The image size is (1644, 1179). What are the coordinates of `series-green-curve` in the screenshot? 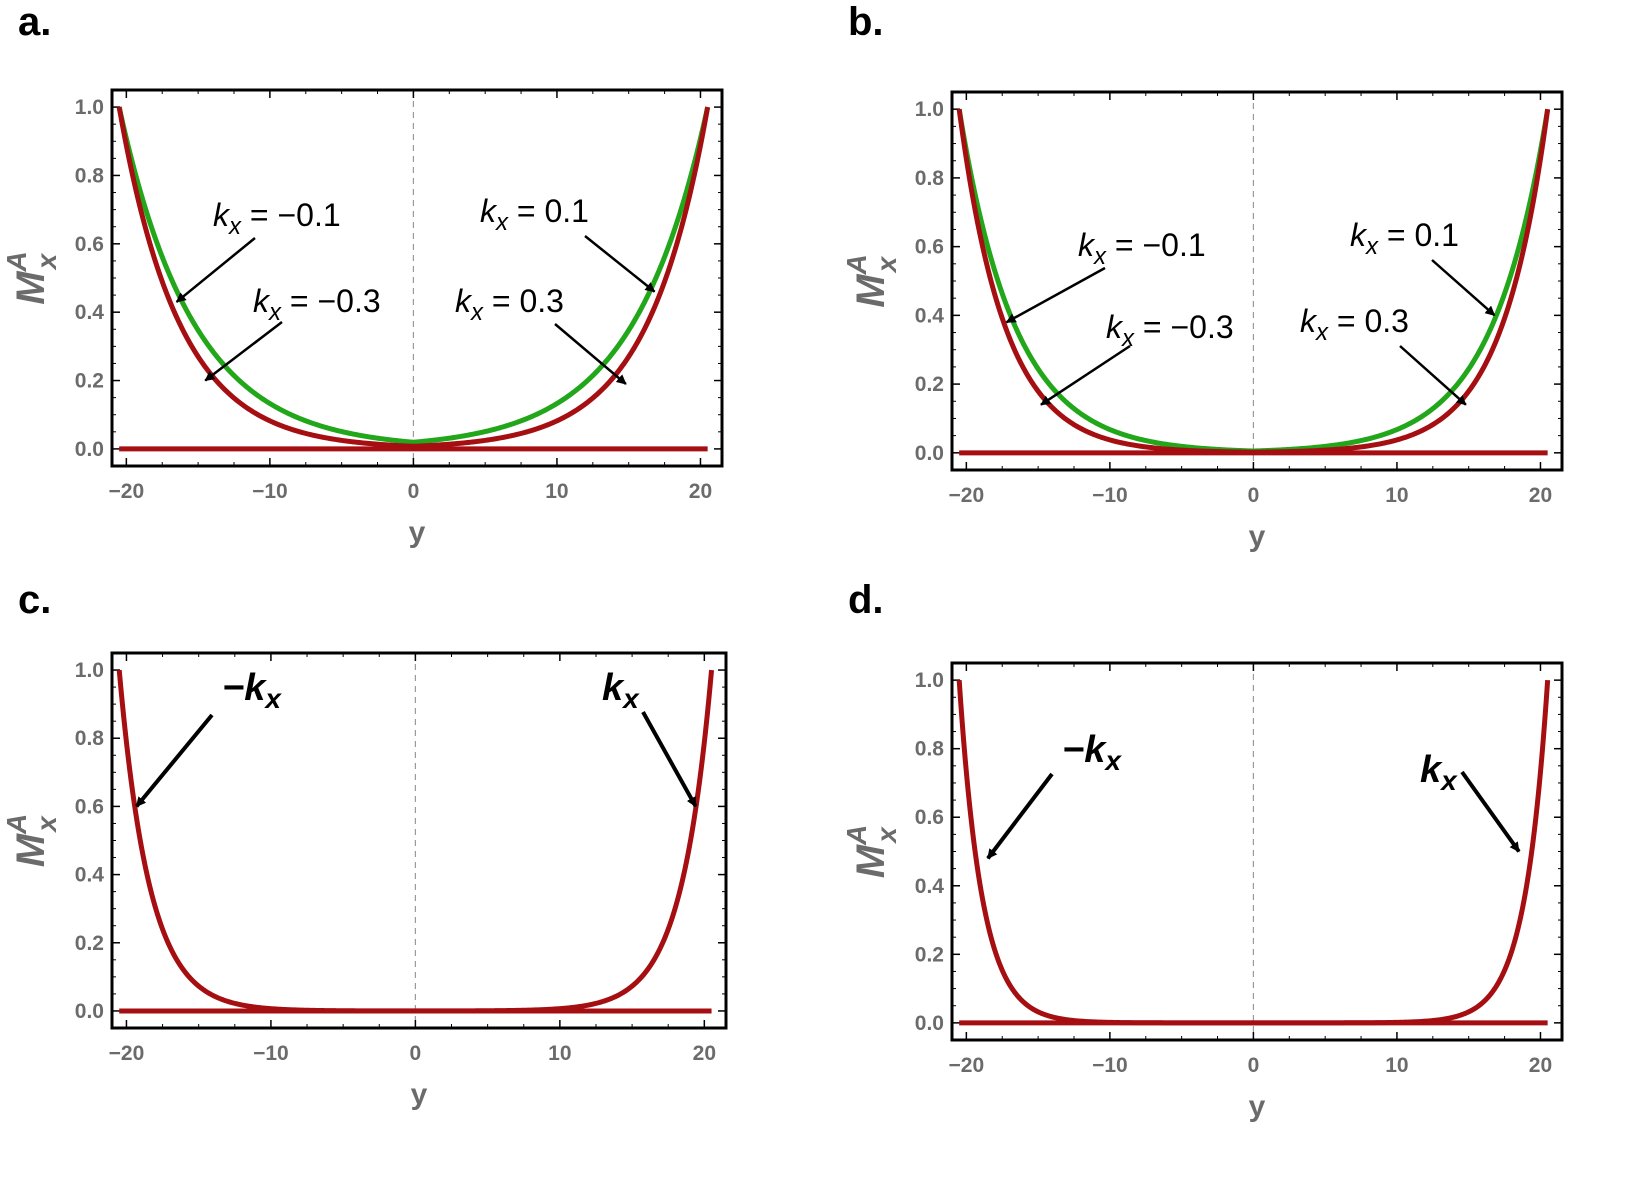 It's located at (413, 275).